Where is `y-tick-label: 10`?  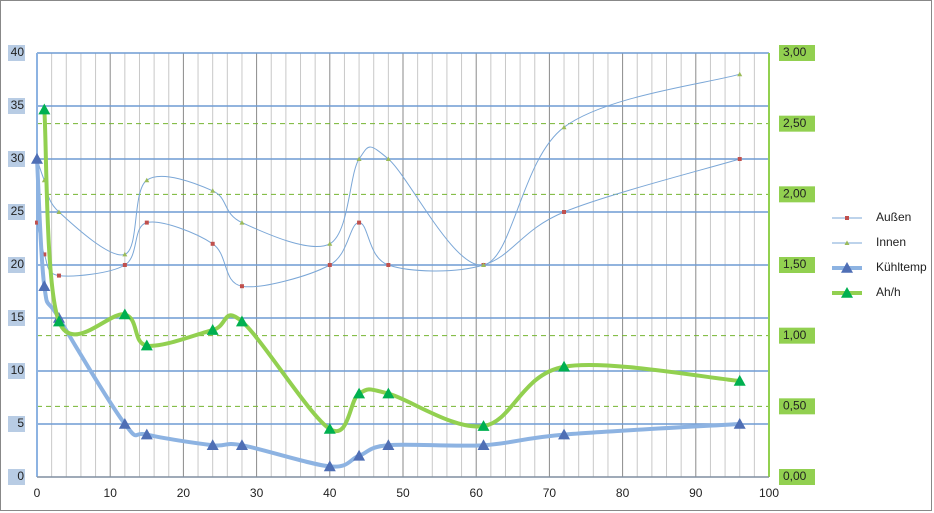 y-tick-label: 10 is located at coordinates (18, 370).